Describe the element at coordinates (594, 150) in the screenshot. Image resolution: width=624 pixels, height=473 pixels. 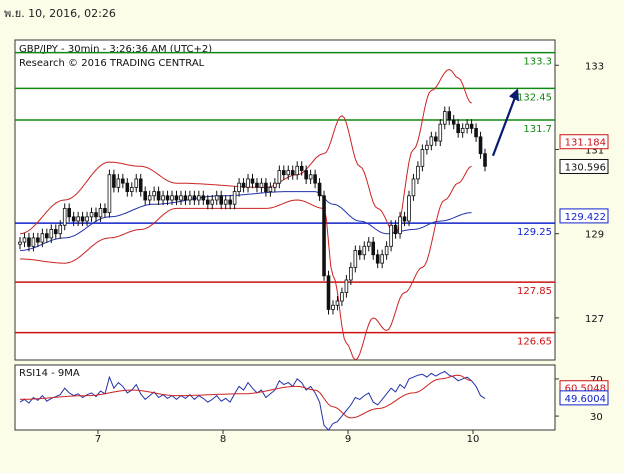
I see `y-tick-label: 131` at that location.